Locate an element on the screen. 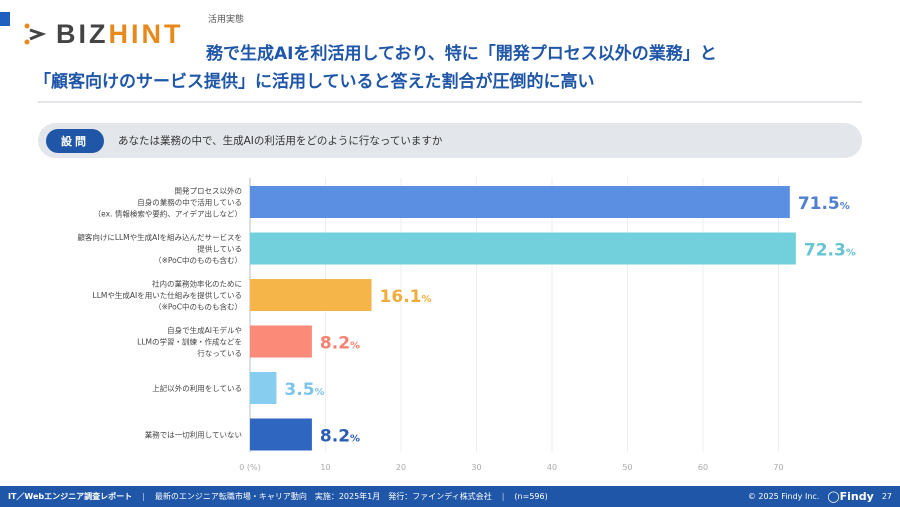 The width and height of the screenshot is (900, 507). category-label: 上記以外の利用をしている is located at coordinates (197, 388).